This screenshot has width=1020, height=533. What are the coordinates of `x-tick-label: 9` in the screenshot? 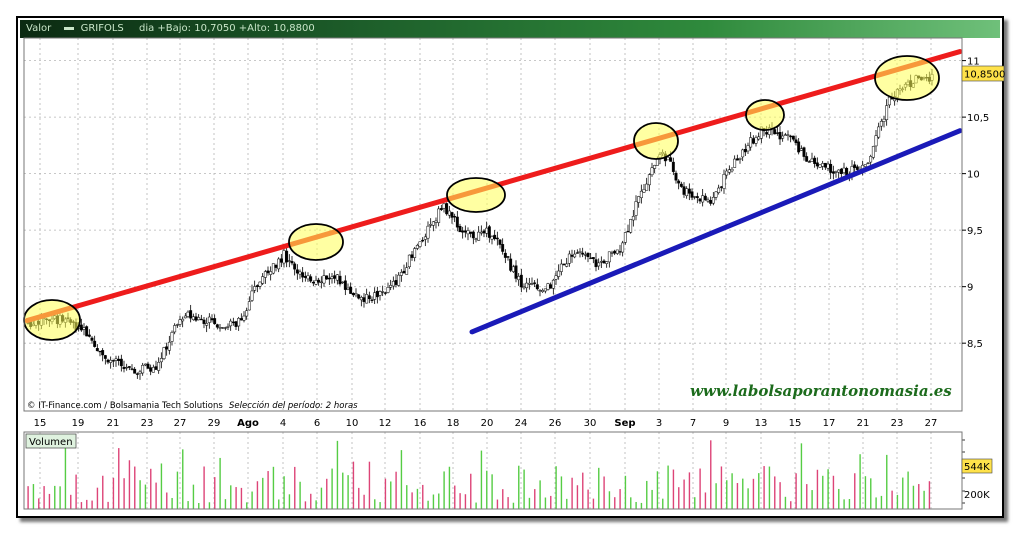 It's located at (726, 423).